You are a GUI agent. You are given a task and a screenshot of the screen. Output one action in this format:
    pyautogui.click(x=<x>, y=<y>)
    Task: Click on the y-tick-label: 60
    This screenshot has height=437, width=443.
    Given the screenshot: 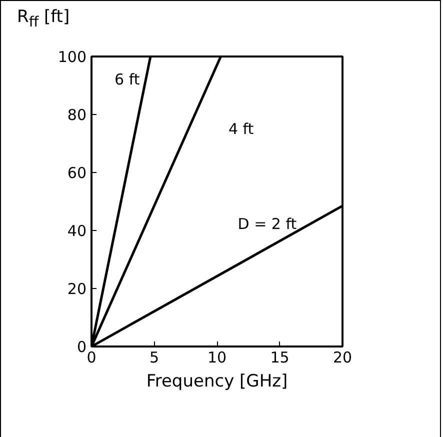 What is the action you would take?
    pyautogui.click(x=77, y=173)
    